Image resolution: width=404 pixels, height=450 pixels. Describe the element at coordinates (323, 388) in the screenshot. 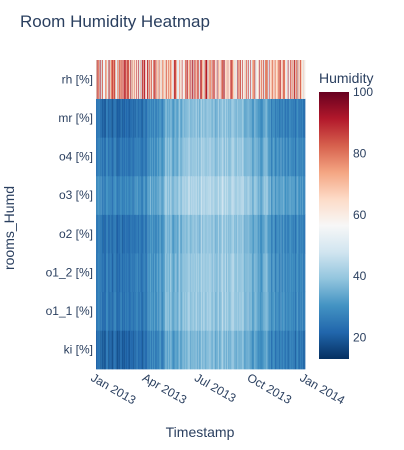

I see `x-tick-label: Jan 2014` at that location.